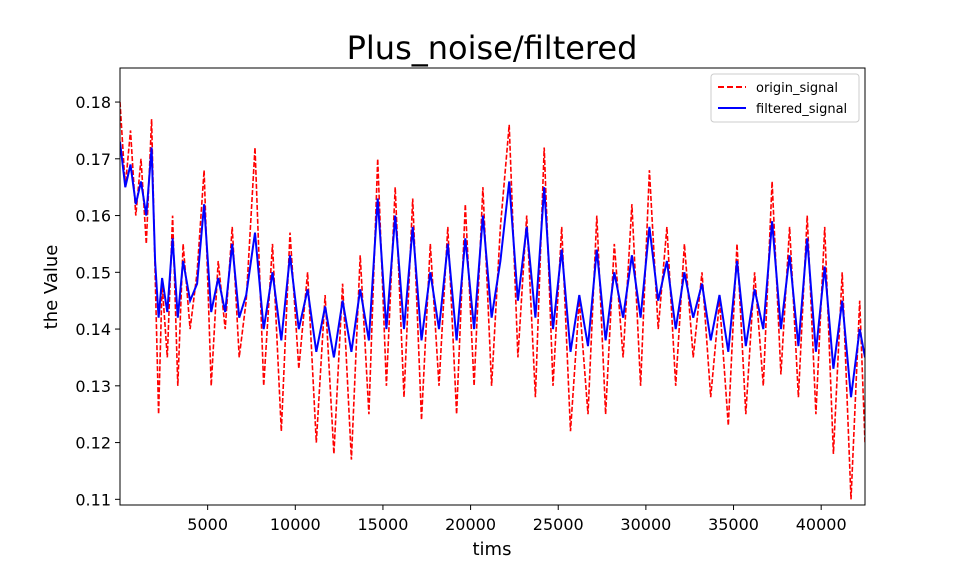  What do you see at coordinates (93, 102) in the screenshot?
I see `y-tick-label: 0.18` at bounding box center [93, 102].